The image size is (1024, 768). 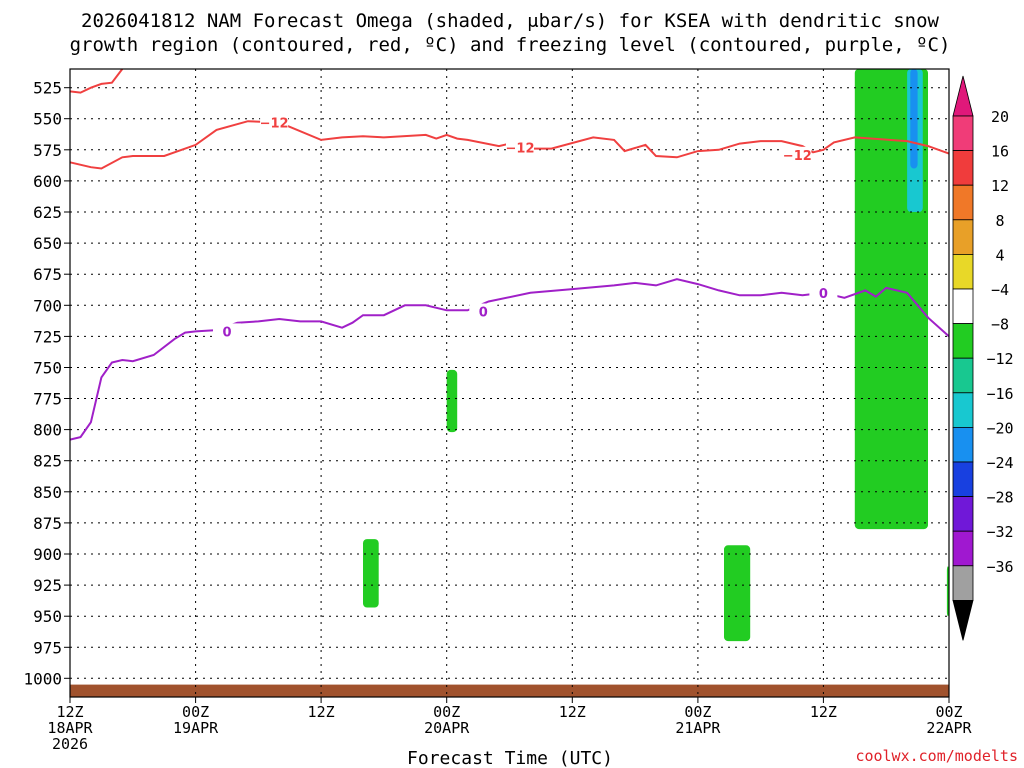 What do you see at coordinates (999, 463) in the screenshot?
I see `colorbar-label-10: −24` at bounding box center [999, 463].